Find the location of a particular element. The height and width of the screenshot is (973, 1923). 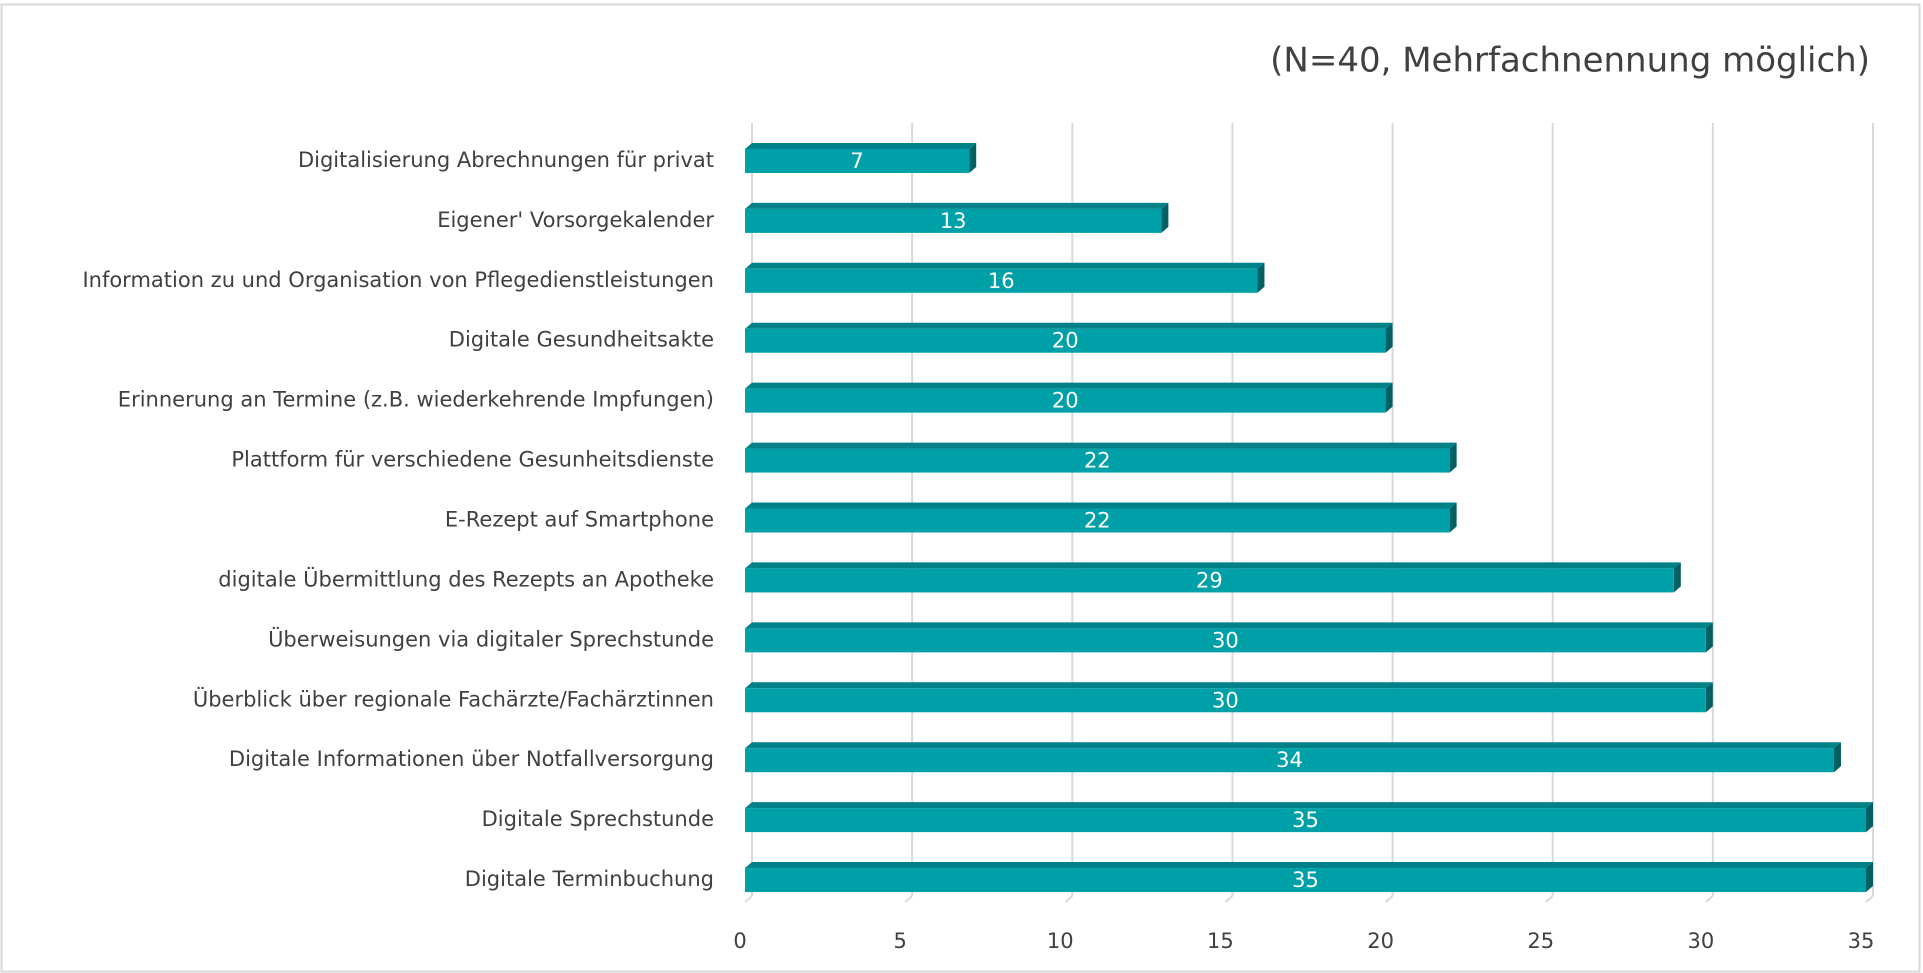

x-tick-label: 30 is located at coordinates (1700, 941).